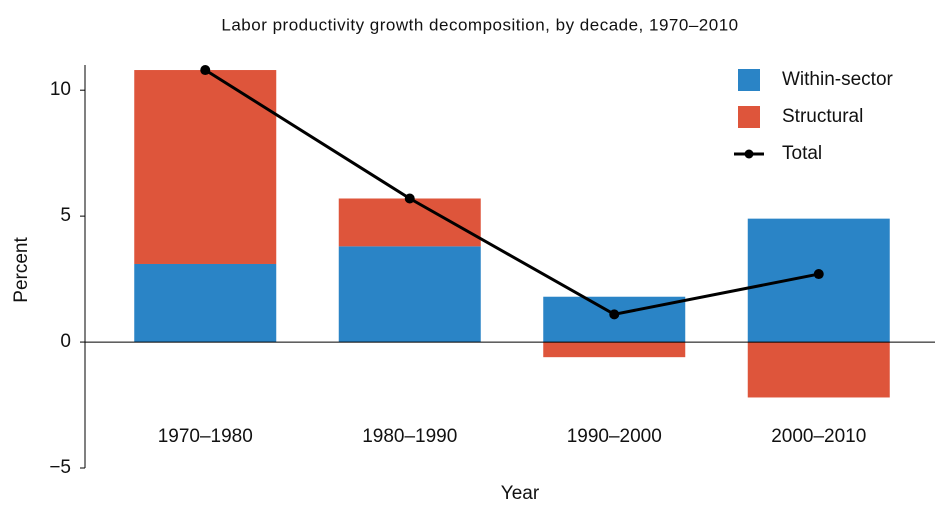 The image size is (935, 508). I want to click on x-tick-label: 1970–1980, so click(205, 436).